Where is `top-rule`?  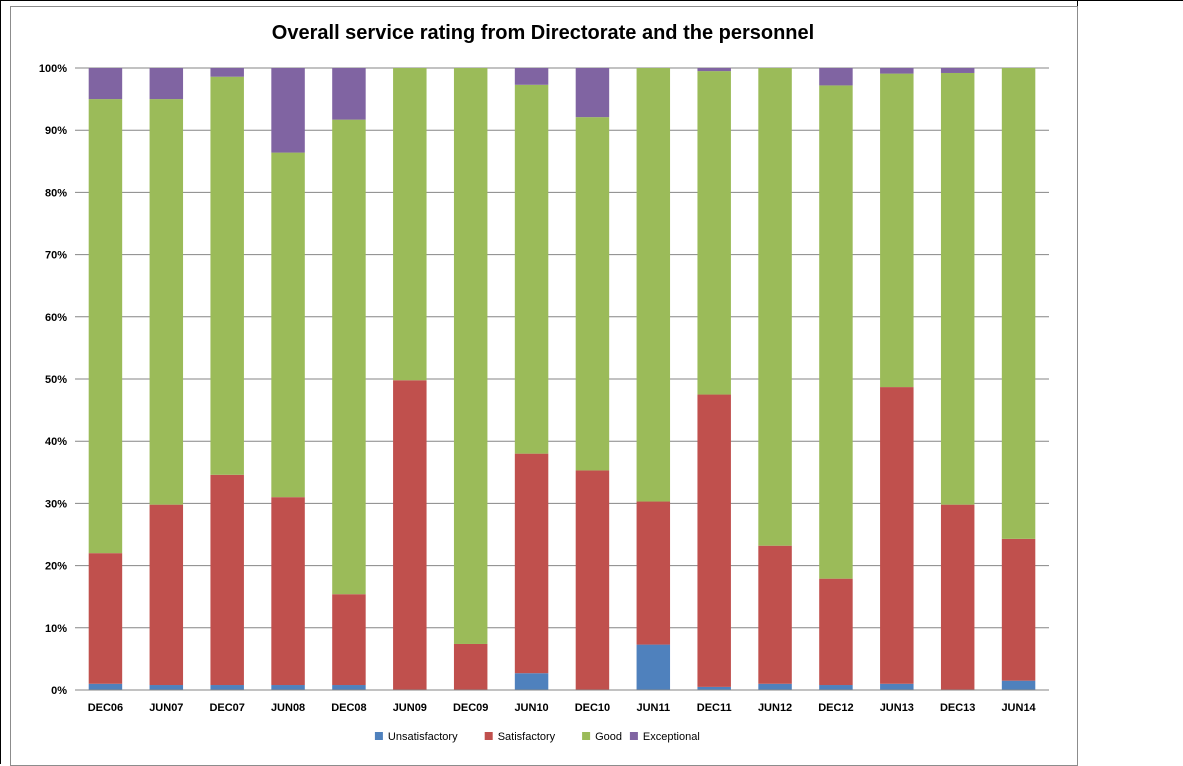
top-rule is located at coordinates (1130, 0).